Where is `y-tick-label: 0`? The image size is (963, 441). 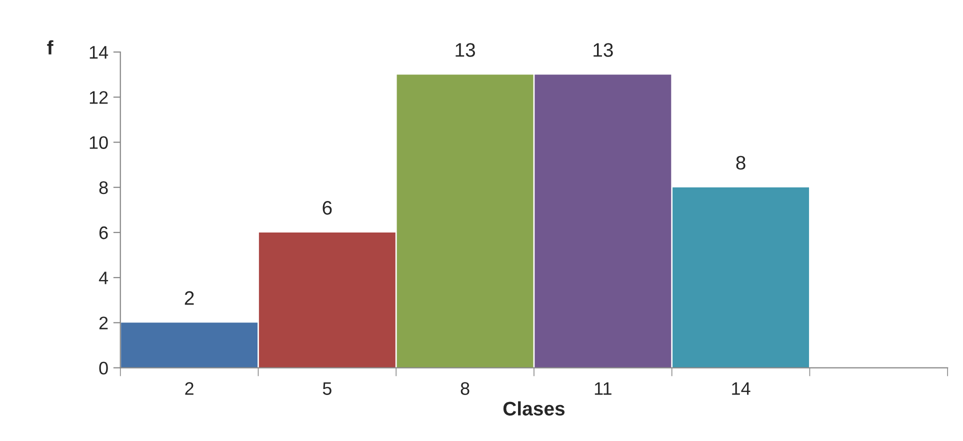
y-tick-label: 0 is located at coordinates (103, 368).